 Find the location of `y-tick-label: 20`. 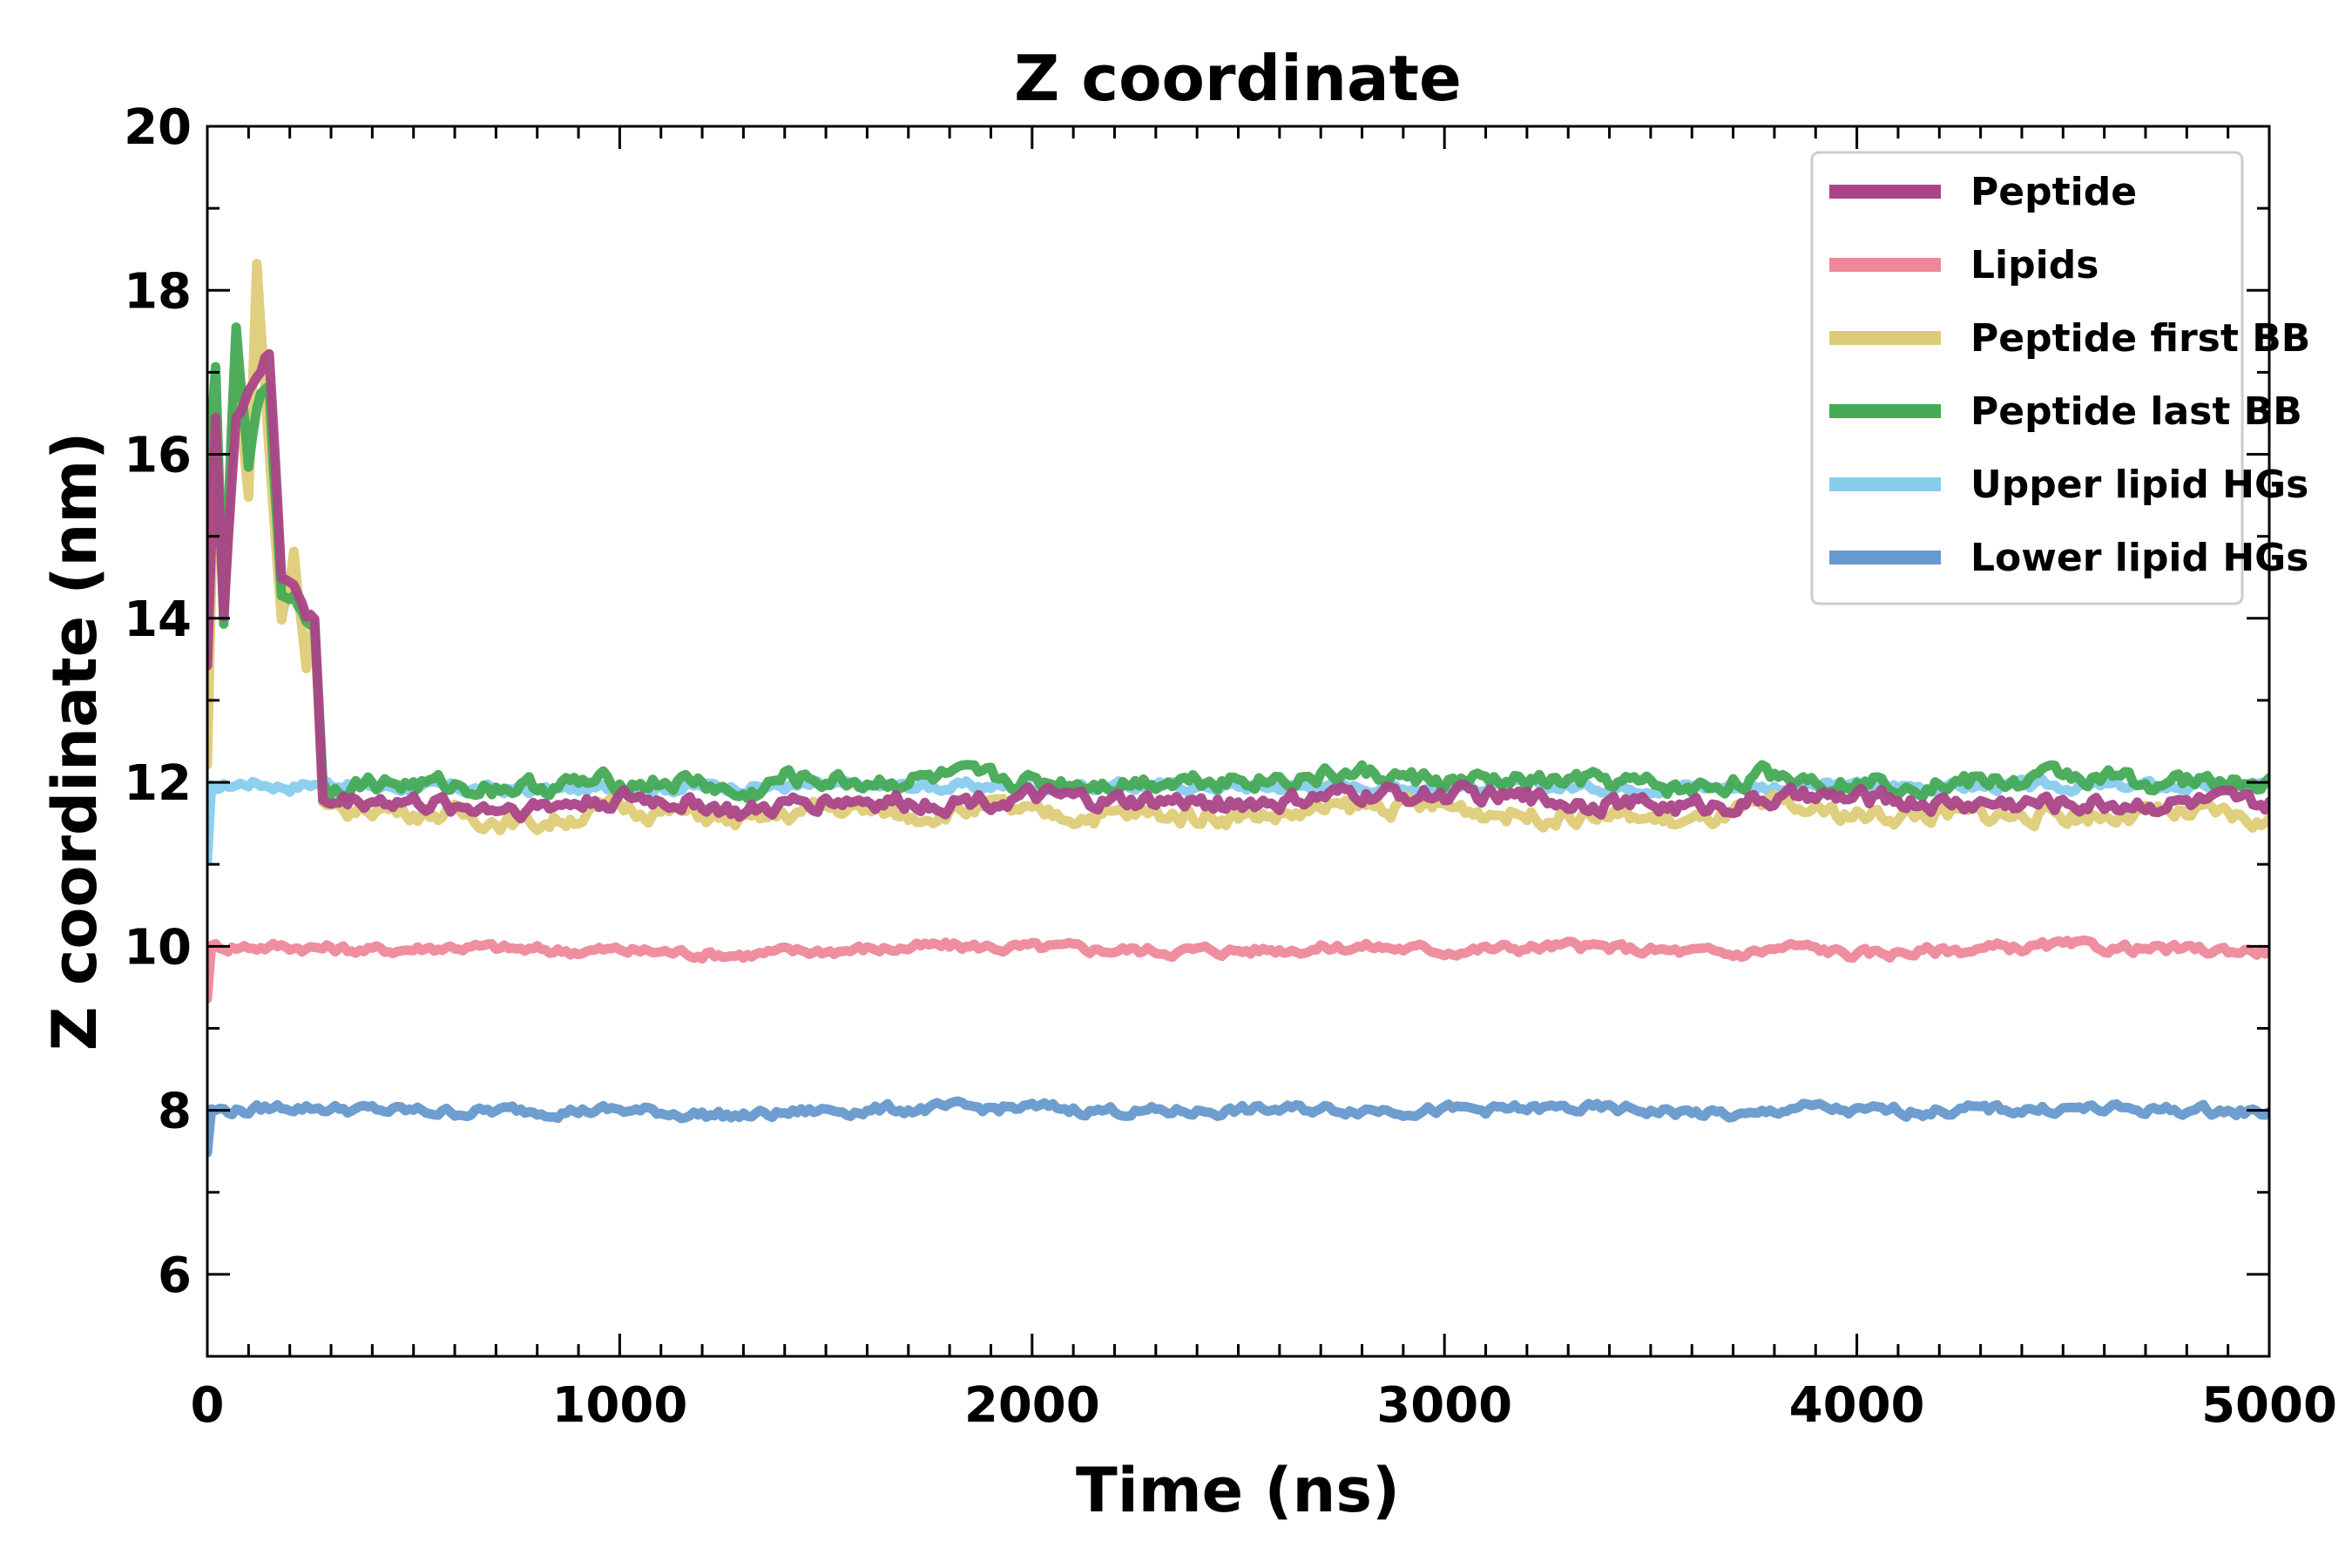

y-tick-label: 20 is located at coordinates (158, 127).